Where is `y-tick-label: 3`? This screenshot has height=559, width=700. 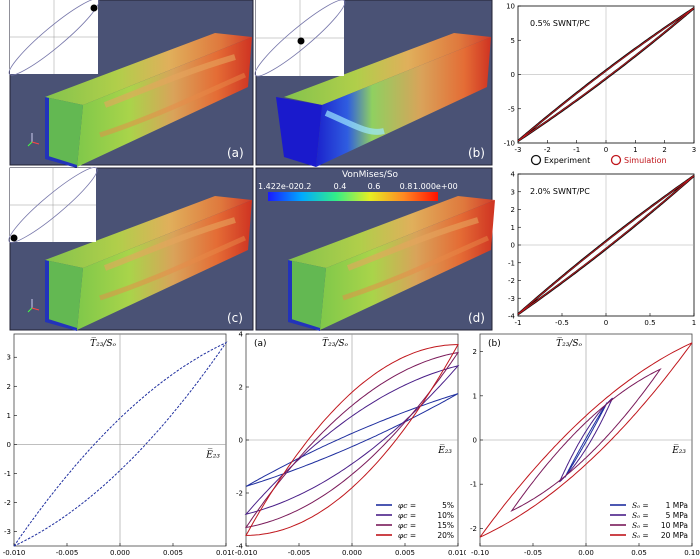 y-tick-label: 3 is located at coordinates (513, 192).